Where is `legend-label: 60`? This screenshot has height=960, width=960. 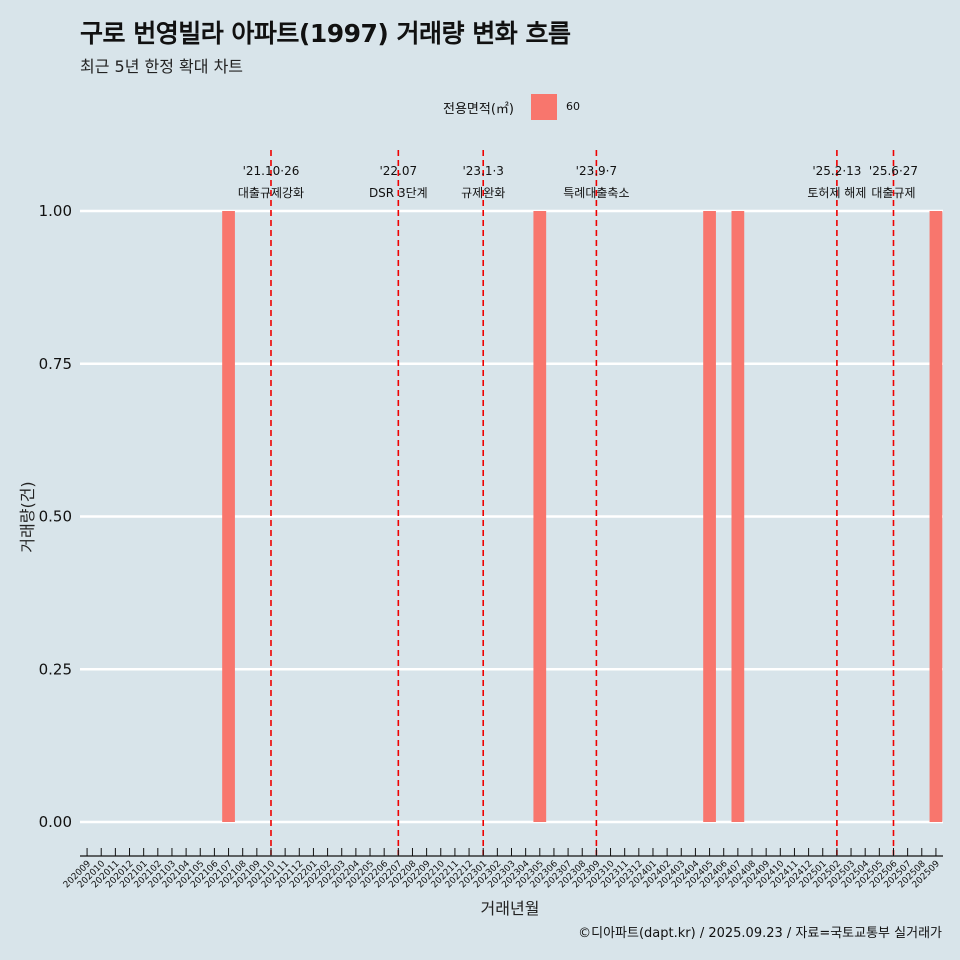 legend-label: 60 is located at coordinates (573, 106).